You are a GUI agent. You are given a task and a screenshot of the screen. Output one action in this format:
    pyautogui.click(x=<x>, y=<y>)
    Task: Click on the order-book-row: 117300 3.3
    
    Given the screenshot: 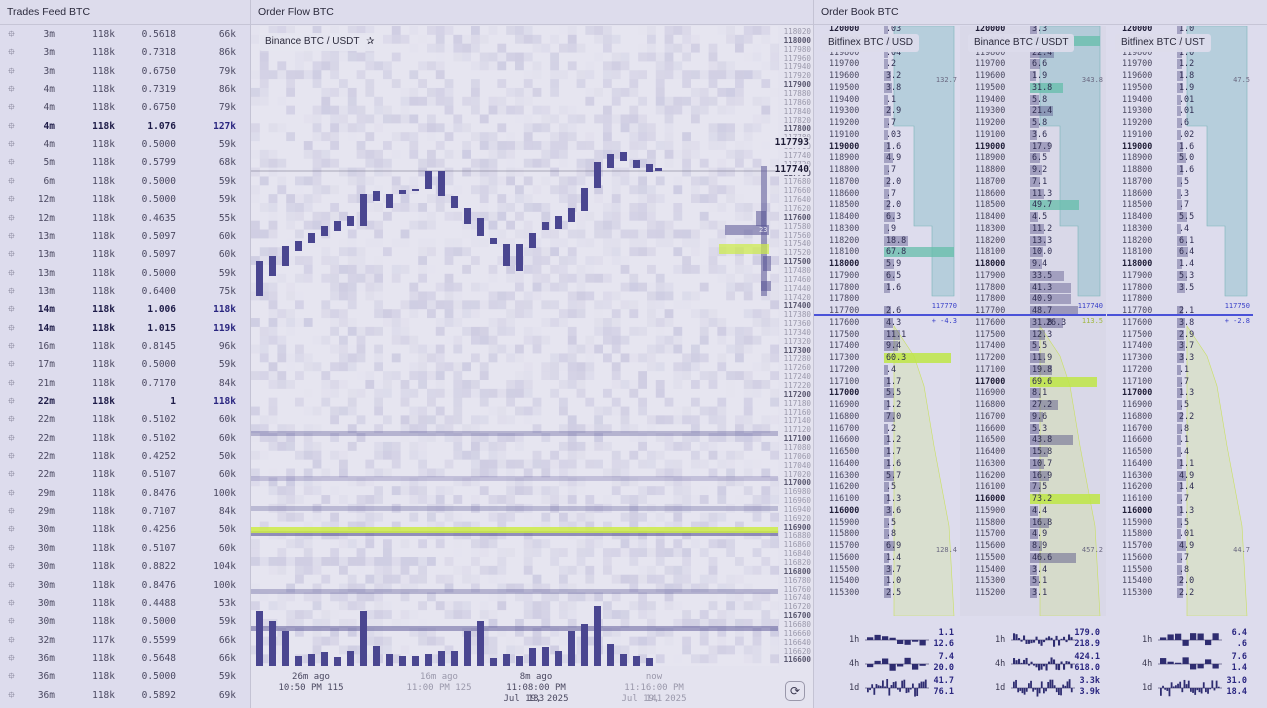 What is the action you would take?
    pyautogui.click(x=1180, y=358)
    